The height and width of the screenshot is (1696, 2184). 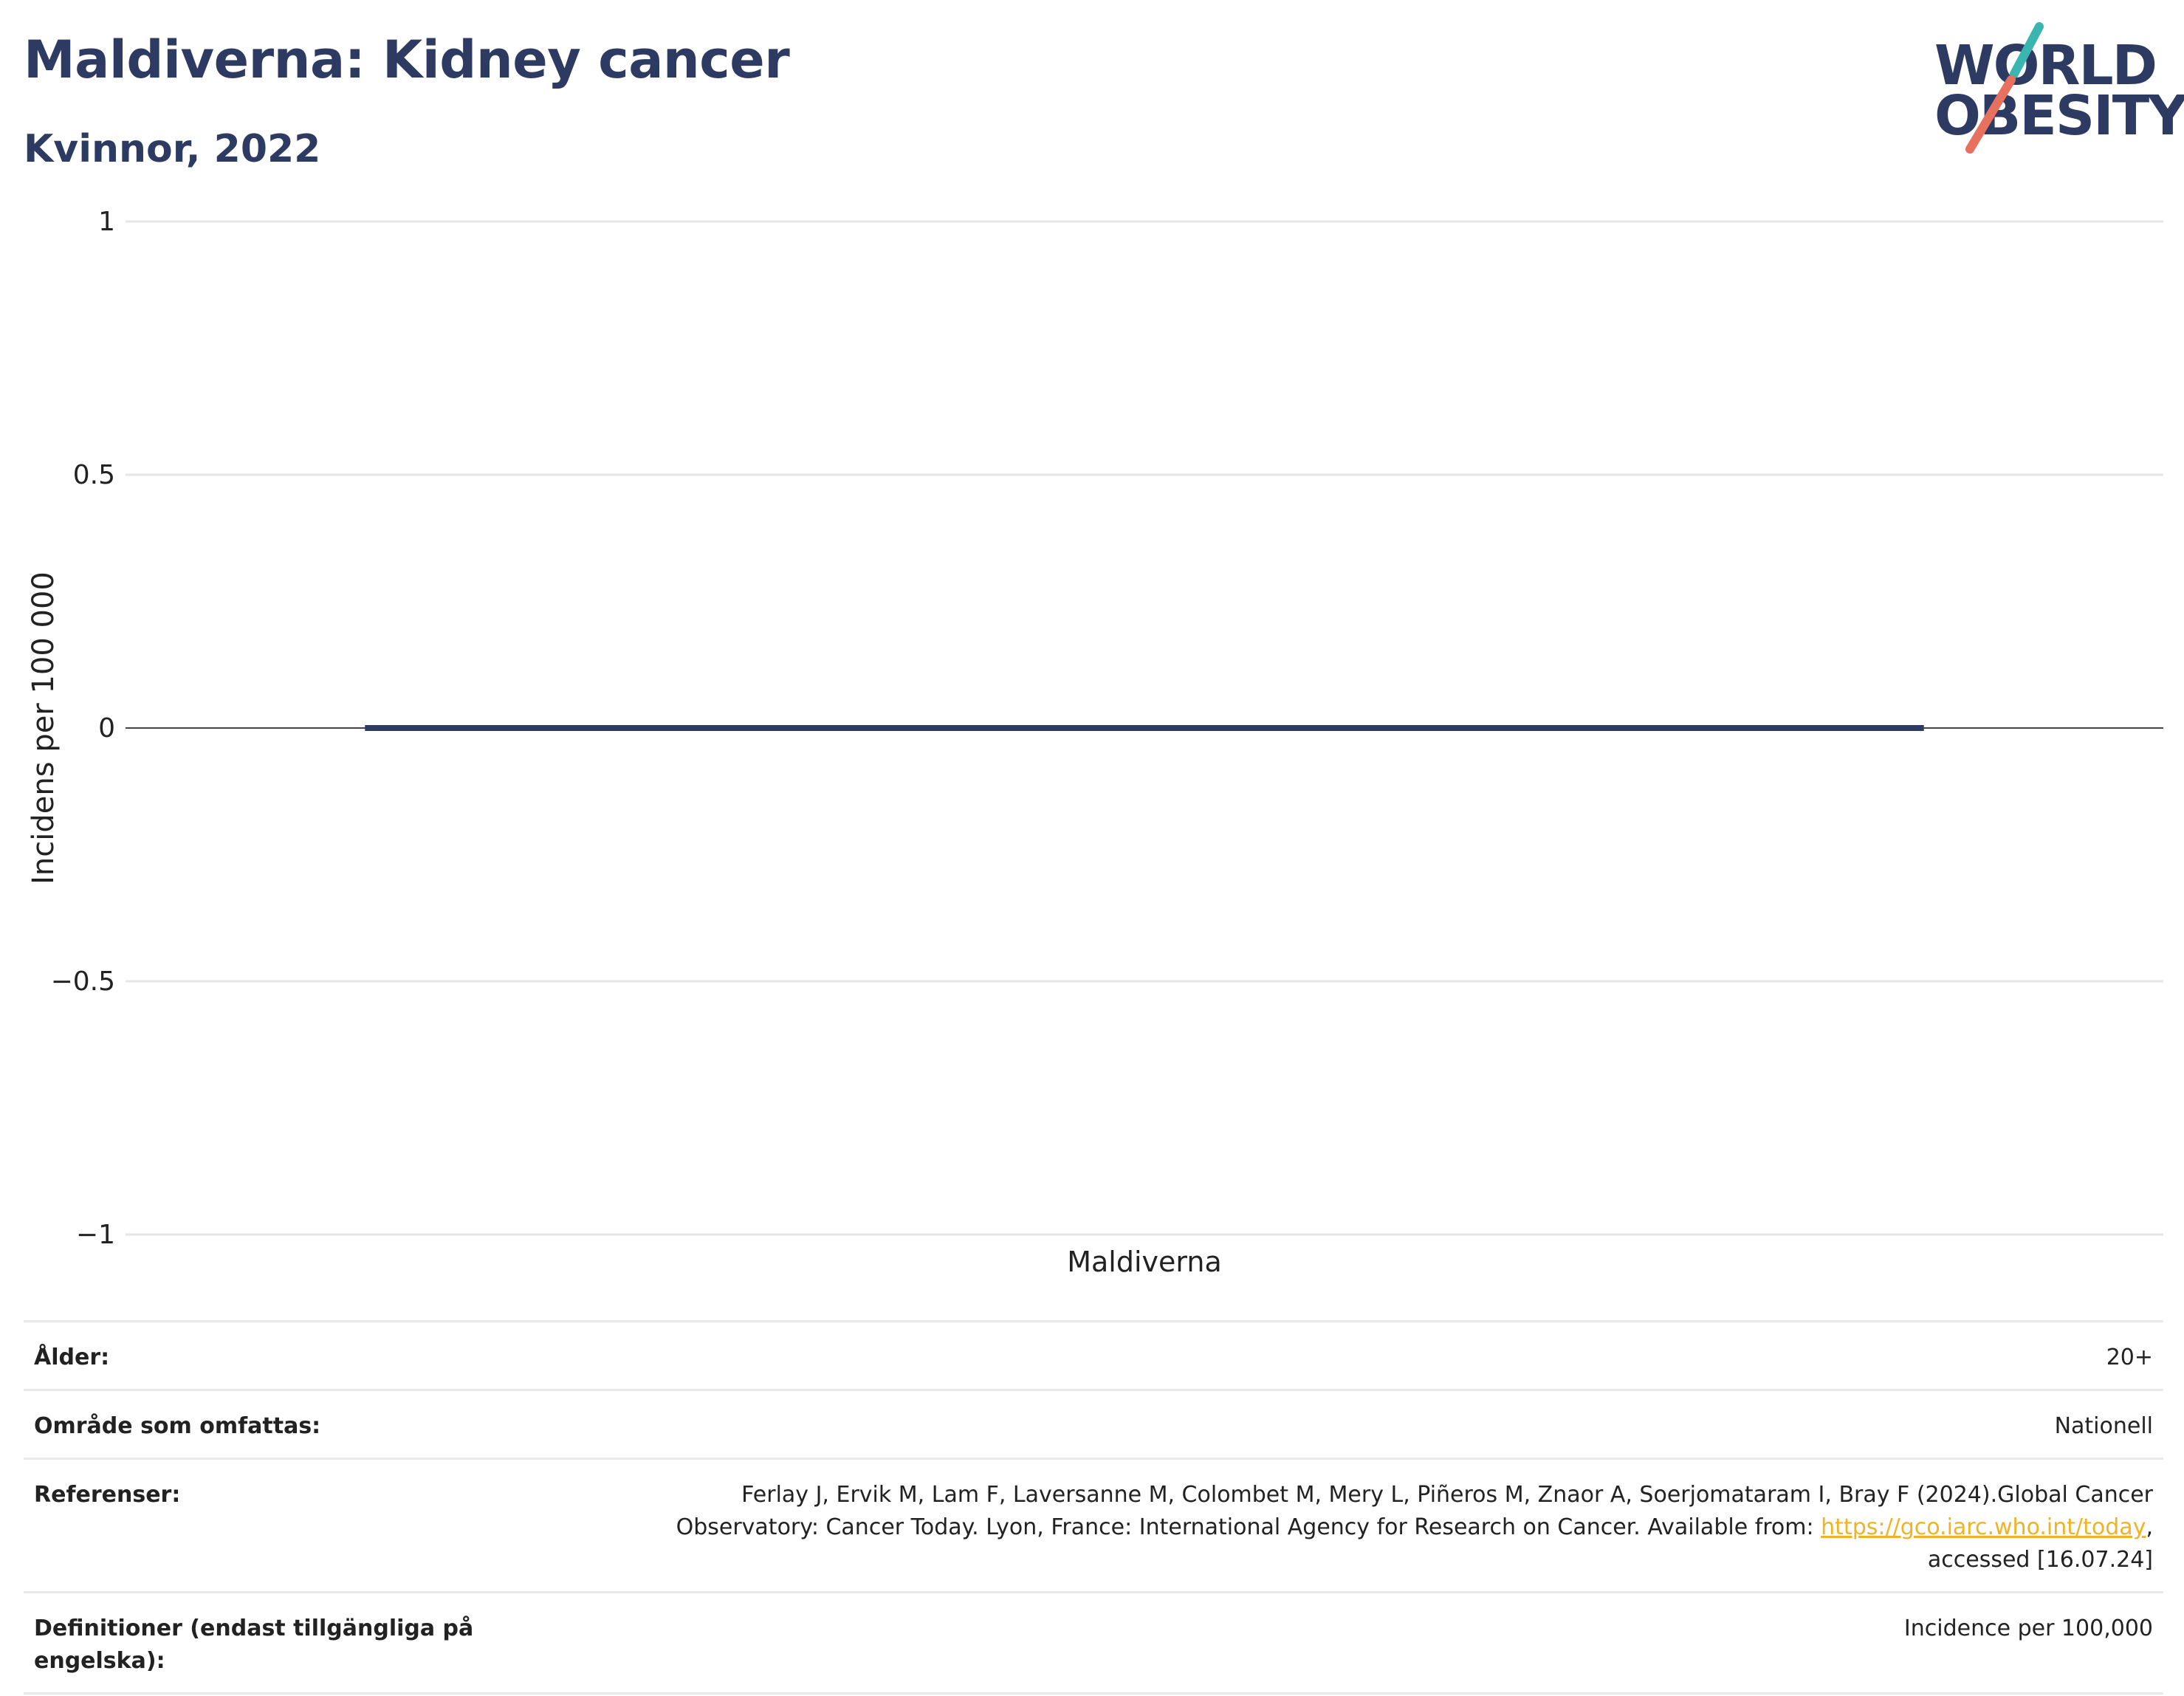 I want to click on y-axis-title: Incidens per 100 000, so click(x=44, y=728).